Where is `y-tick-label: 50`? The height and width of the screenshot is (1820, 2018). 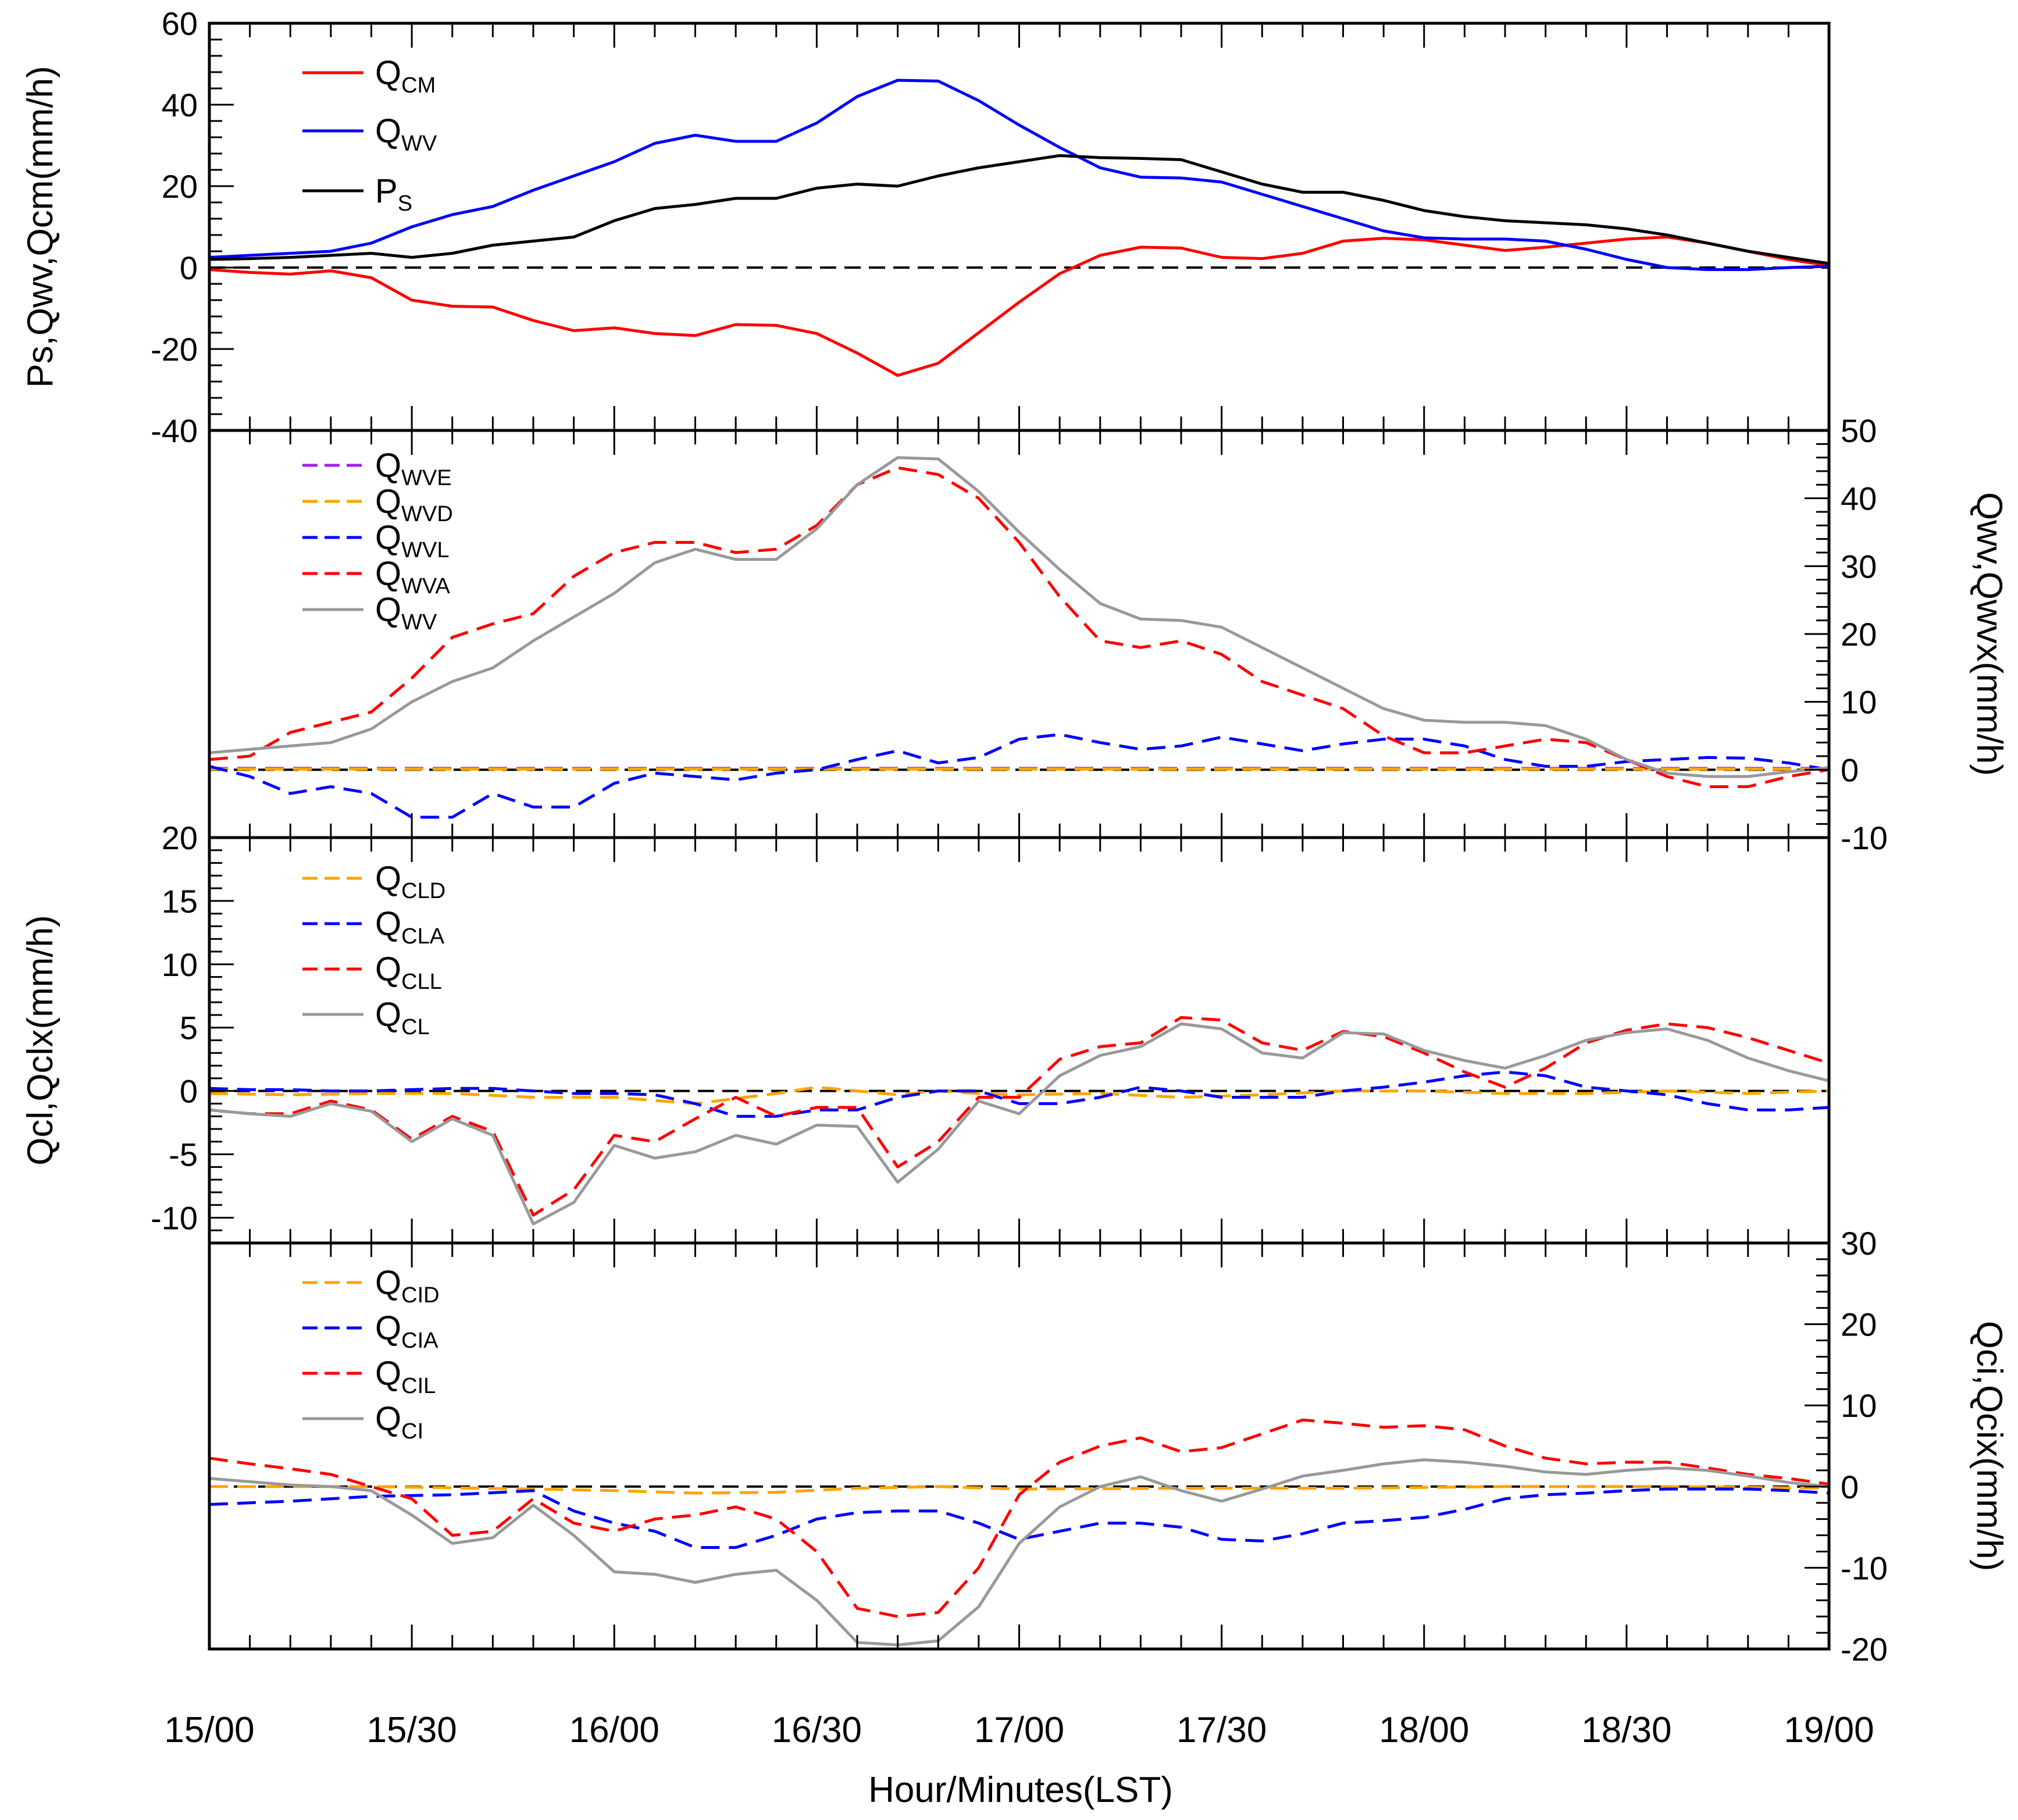 y-tick-label: 50 is located at coordinates (1859, 431).